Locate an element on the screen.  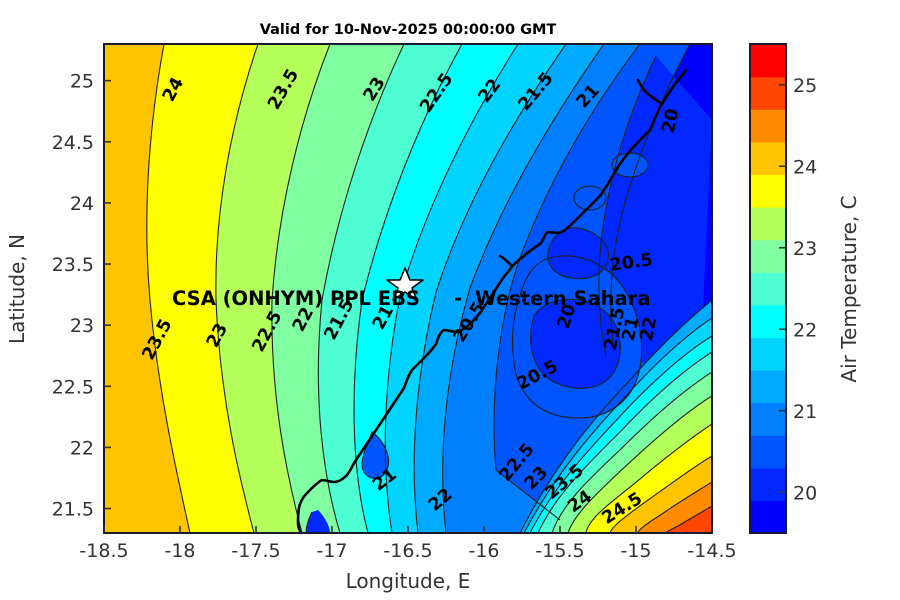
y-tick-label: 25 is located at coordinates (82, 82).